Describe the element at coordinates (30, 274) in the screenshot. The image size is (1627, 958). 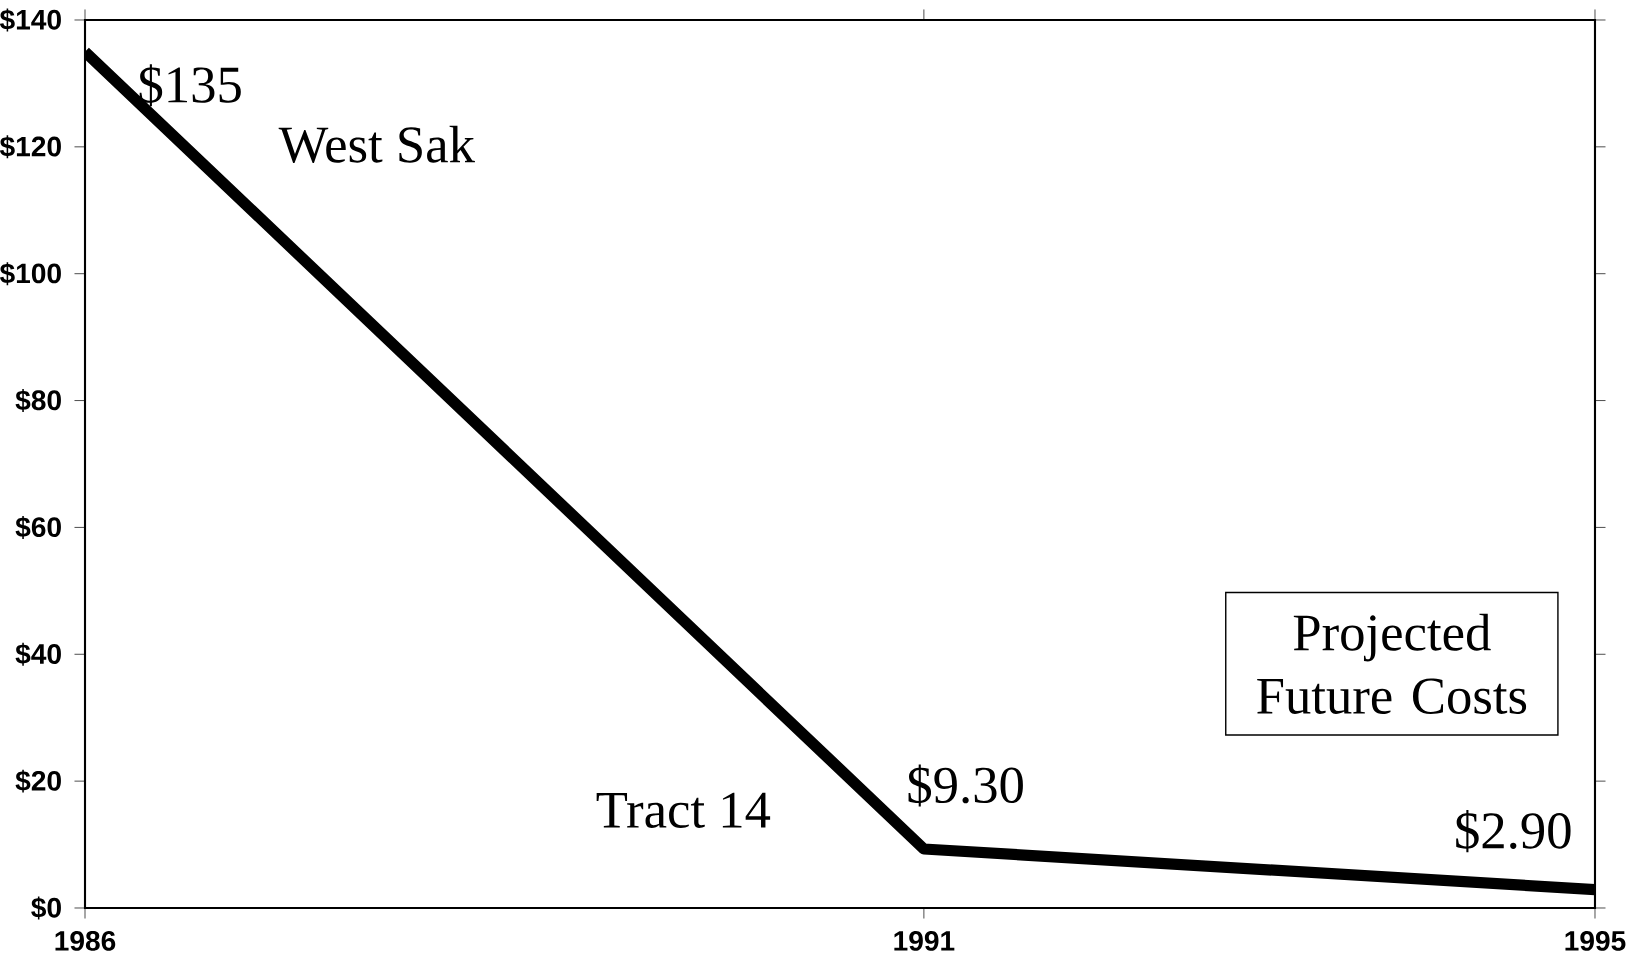
I see `y-tick-label: $100` at that location.